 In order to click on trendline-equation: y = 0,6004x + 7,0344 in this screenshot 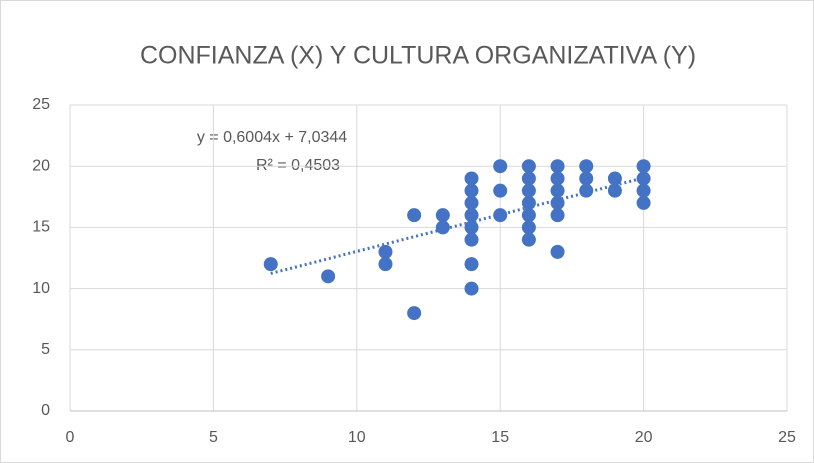, I will do `click(272, 137)`.